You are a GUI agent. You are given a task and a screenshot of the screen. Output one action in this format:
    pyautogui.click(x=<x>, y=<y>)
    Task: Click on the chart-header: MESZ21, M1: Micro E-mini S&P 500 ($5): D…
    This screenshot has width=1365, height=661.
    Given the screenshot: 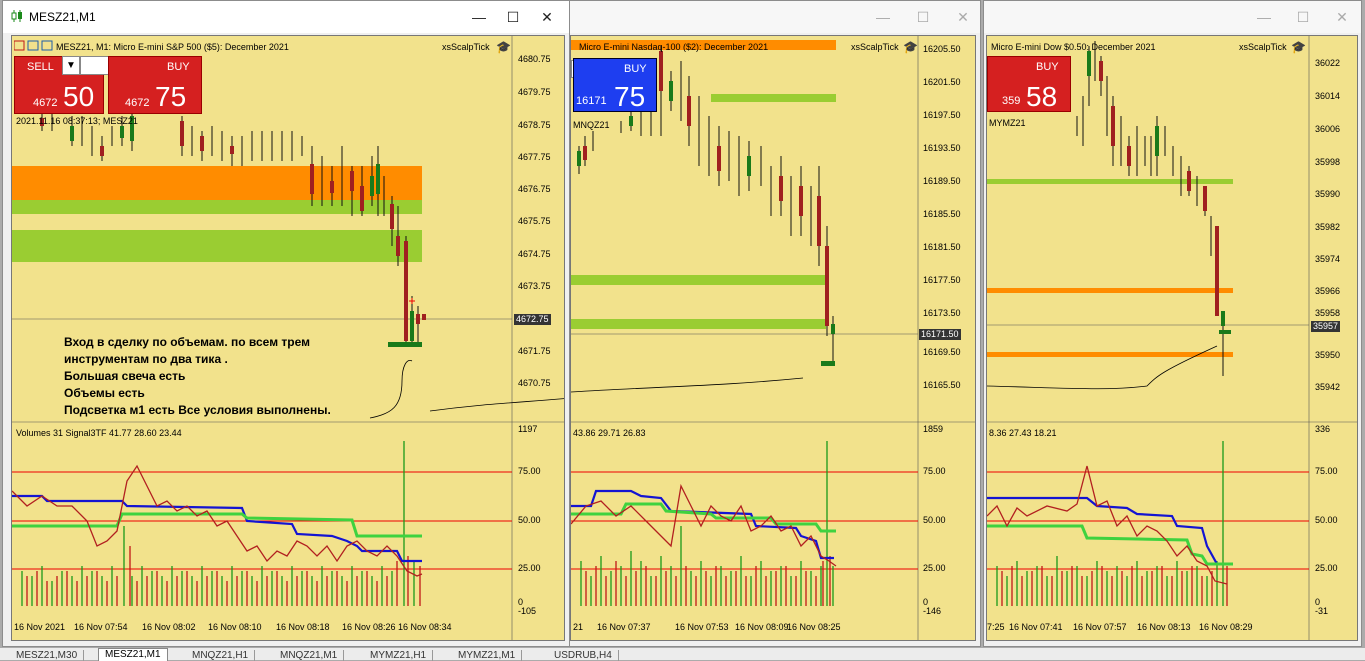 What is the action you would take?
    pyautogui.click(x=172, y=47)
    